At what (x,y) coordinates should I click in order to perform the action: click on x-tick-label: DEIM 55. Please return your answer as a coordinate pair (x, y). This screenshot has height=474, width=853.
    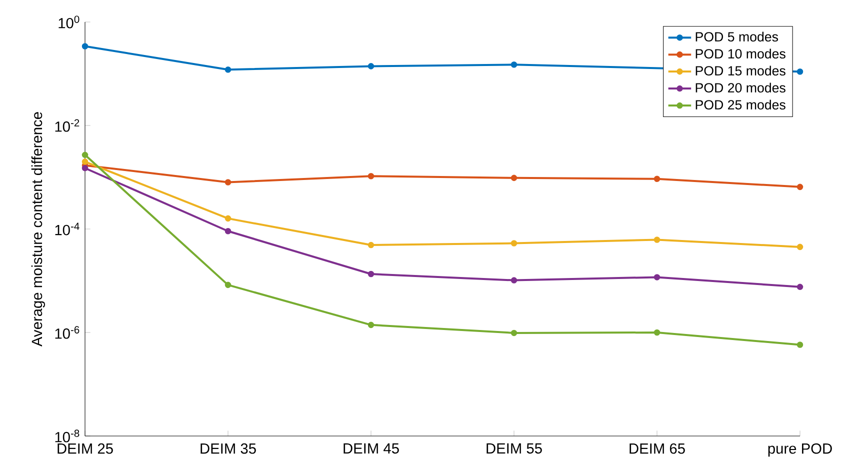
    Looking at the image, I should click on (514, 448).